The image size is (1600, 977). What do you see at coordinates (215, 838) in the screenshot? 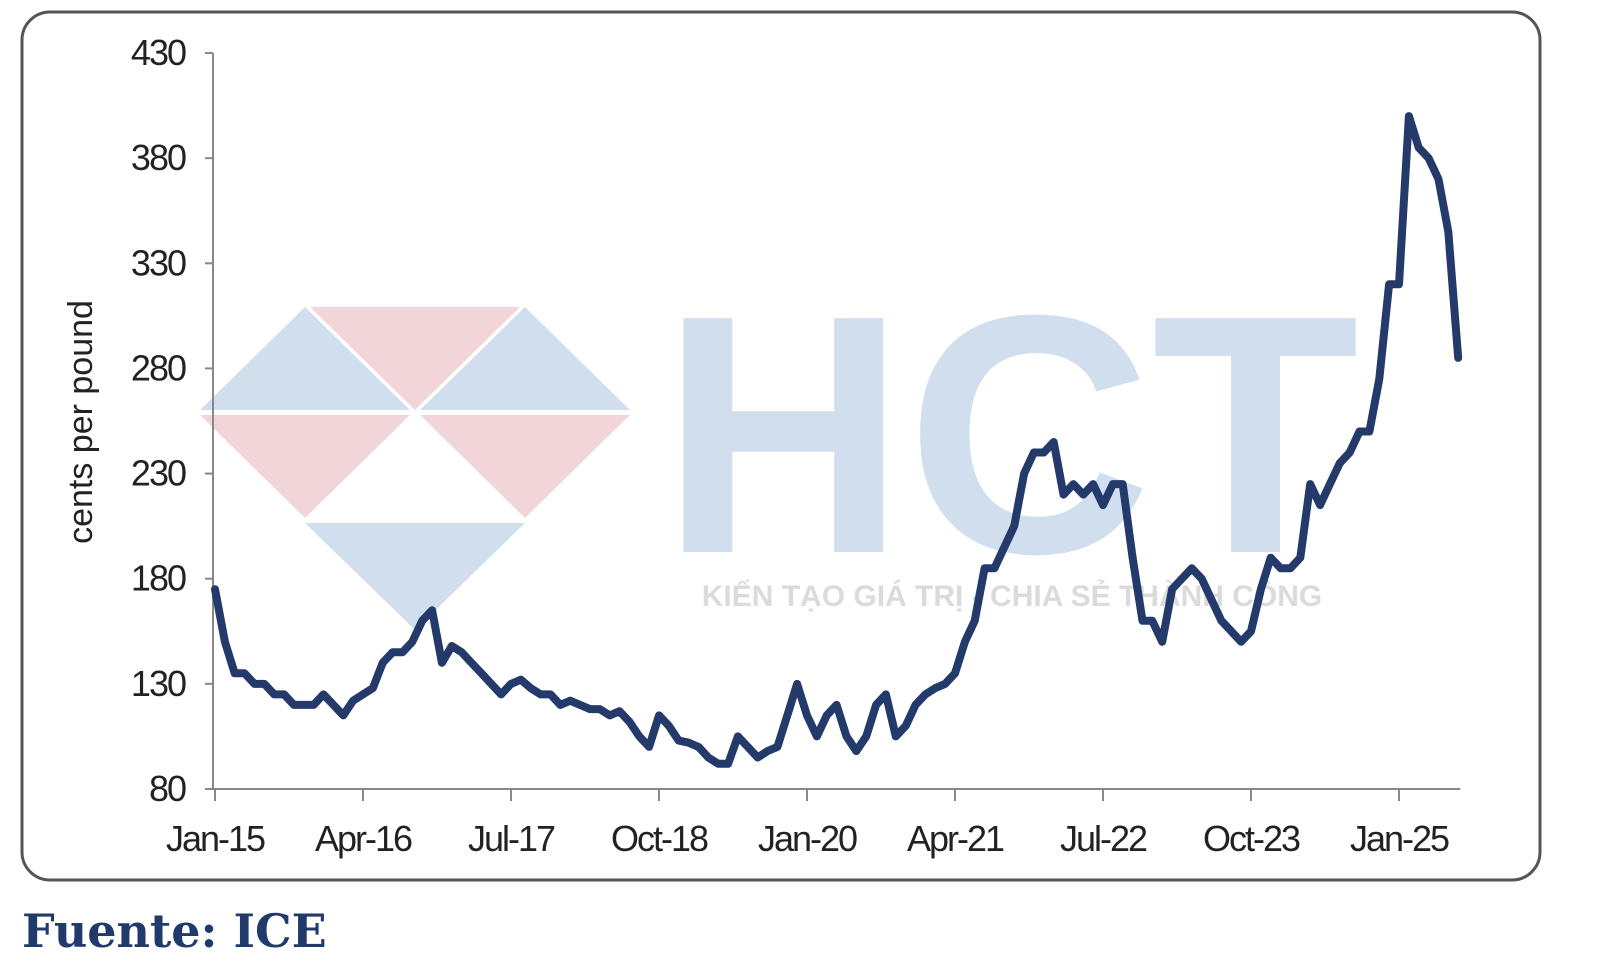
I see `x-tick-label: Jan-15` at bounding box center [215, 838].